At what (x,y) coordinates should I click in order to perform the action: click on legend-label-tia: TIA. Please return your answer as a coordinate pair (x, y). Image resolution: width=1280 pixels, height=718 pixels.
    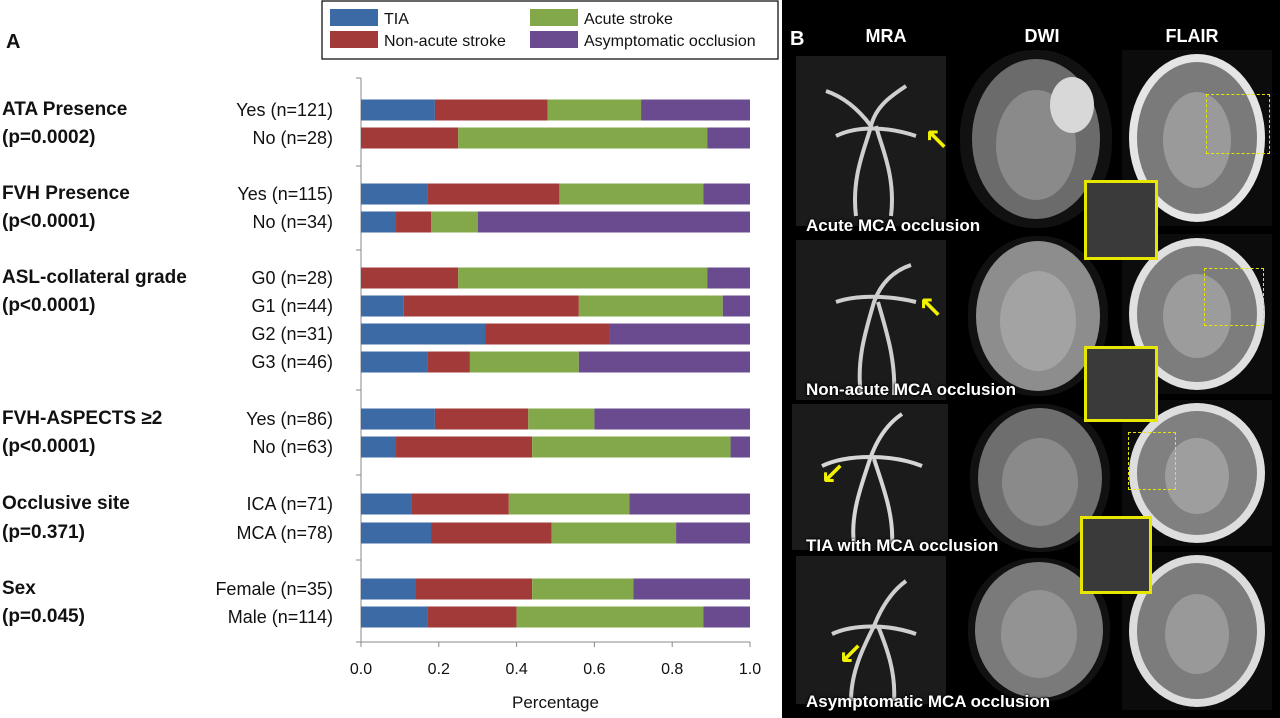
    Looking at the image, I should click on (396, 19).